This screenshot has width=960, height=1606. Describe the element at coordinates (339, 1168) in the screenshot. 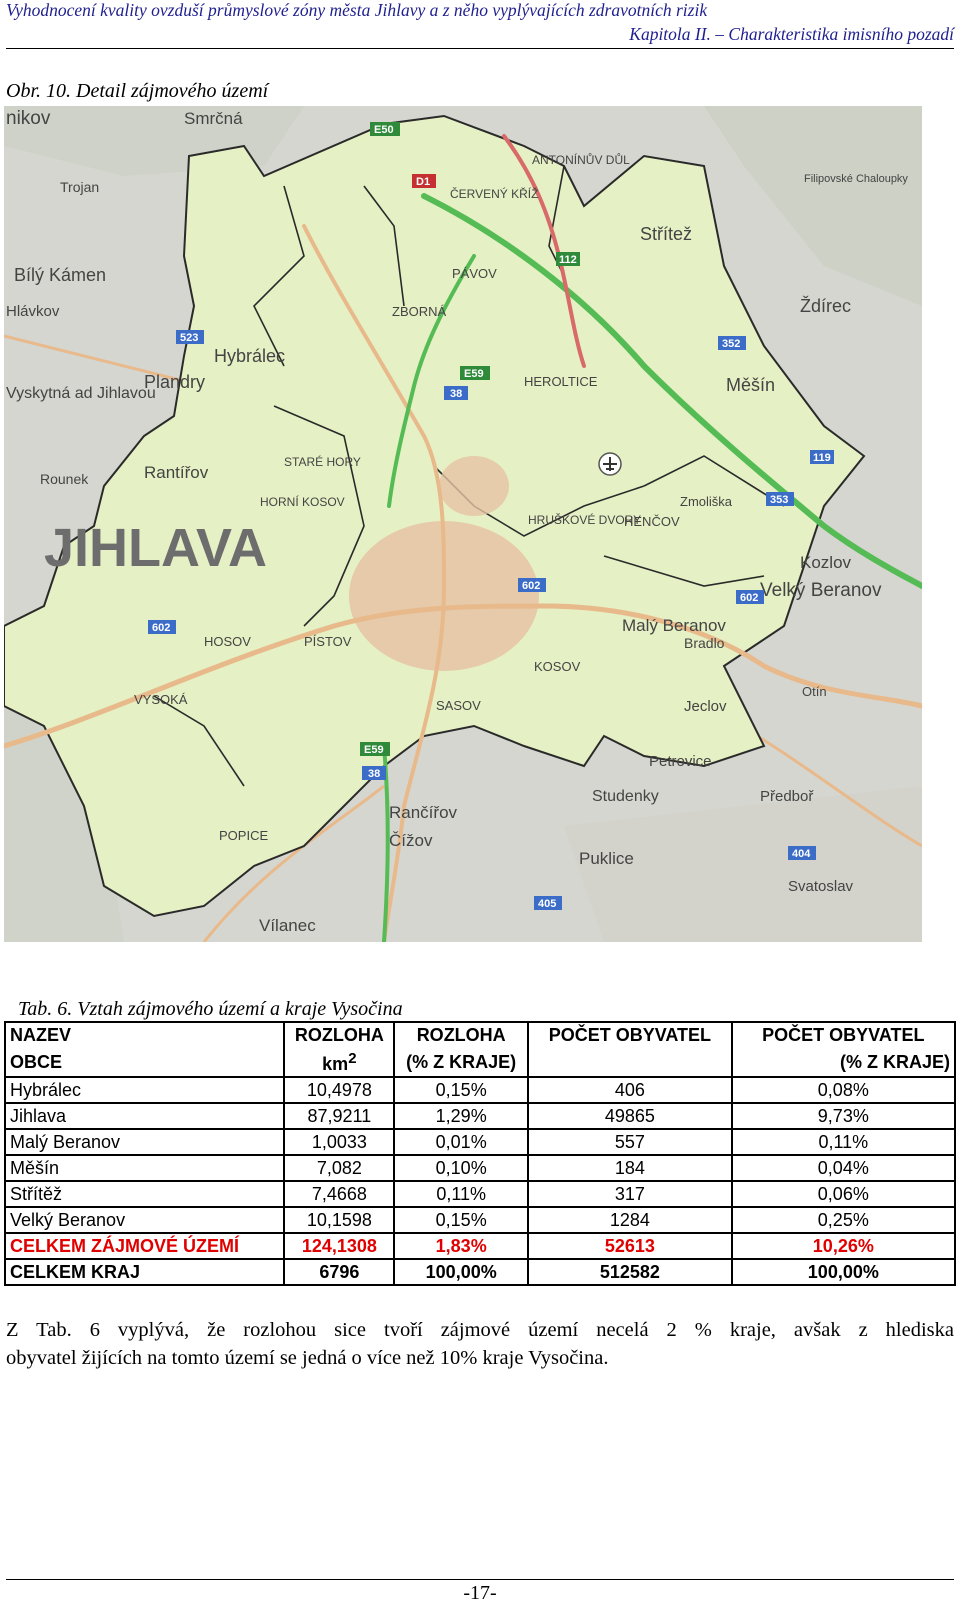

I see `cell-area: 7,082` at that location.